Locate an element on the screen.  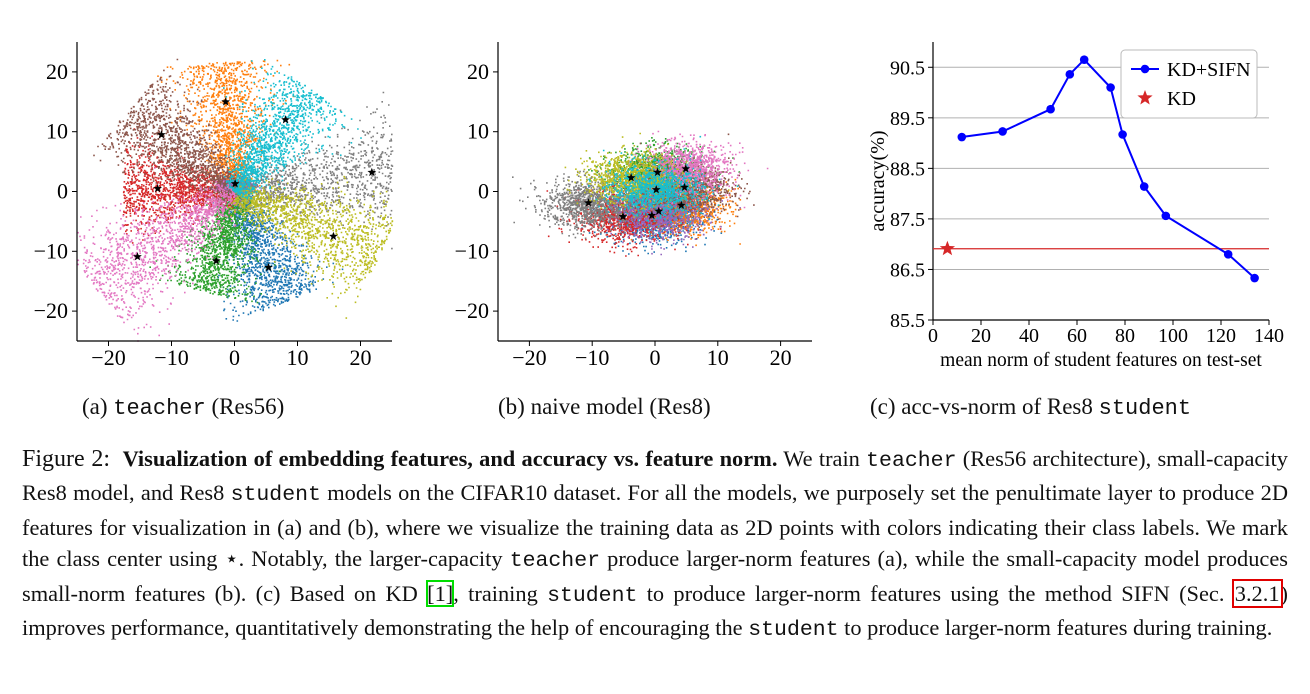
kd-point-star is located at coordinates (947, 248).